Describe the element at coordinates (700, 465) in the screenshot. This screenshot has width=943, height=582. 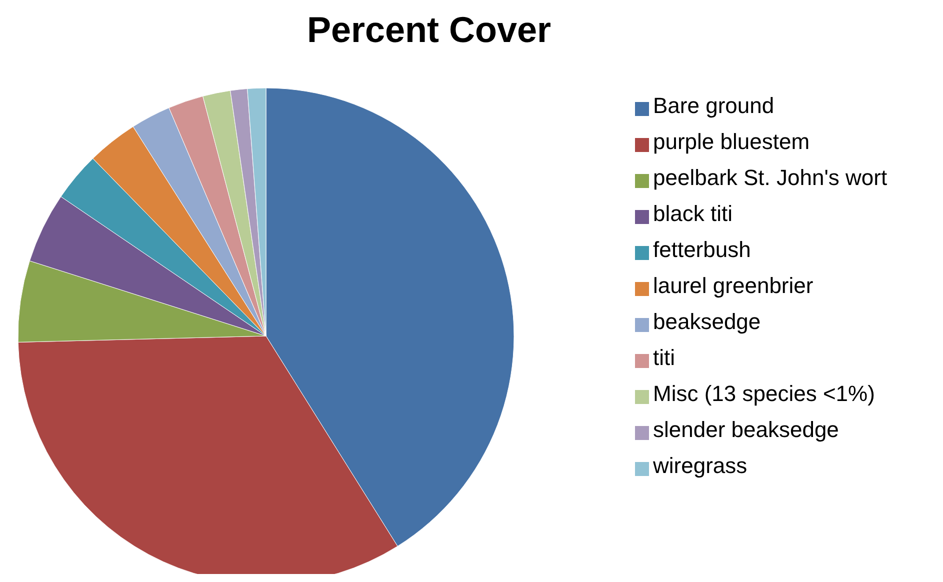
I see `legend-label: wiregrass` at that location.